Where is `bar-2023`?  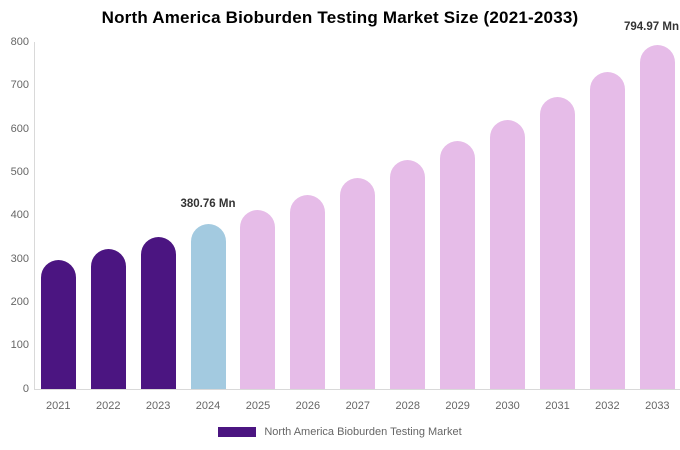
bar-2023 is located at coordinates (158, 313).